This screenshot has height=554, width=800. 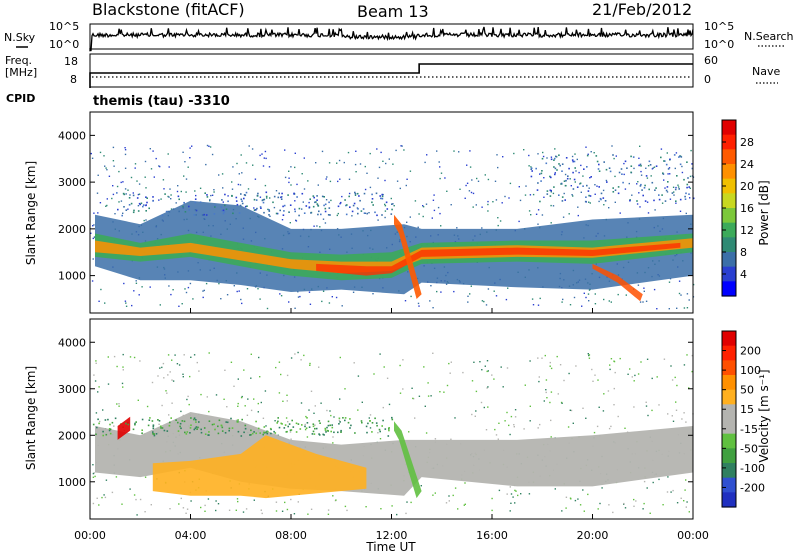 I want to click on velocity-colorbar-tick: 15, so click(x=747, y=409).